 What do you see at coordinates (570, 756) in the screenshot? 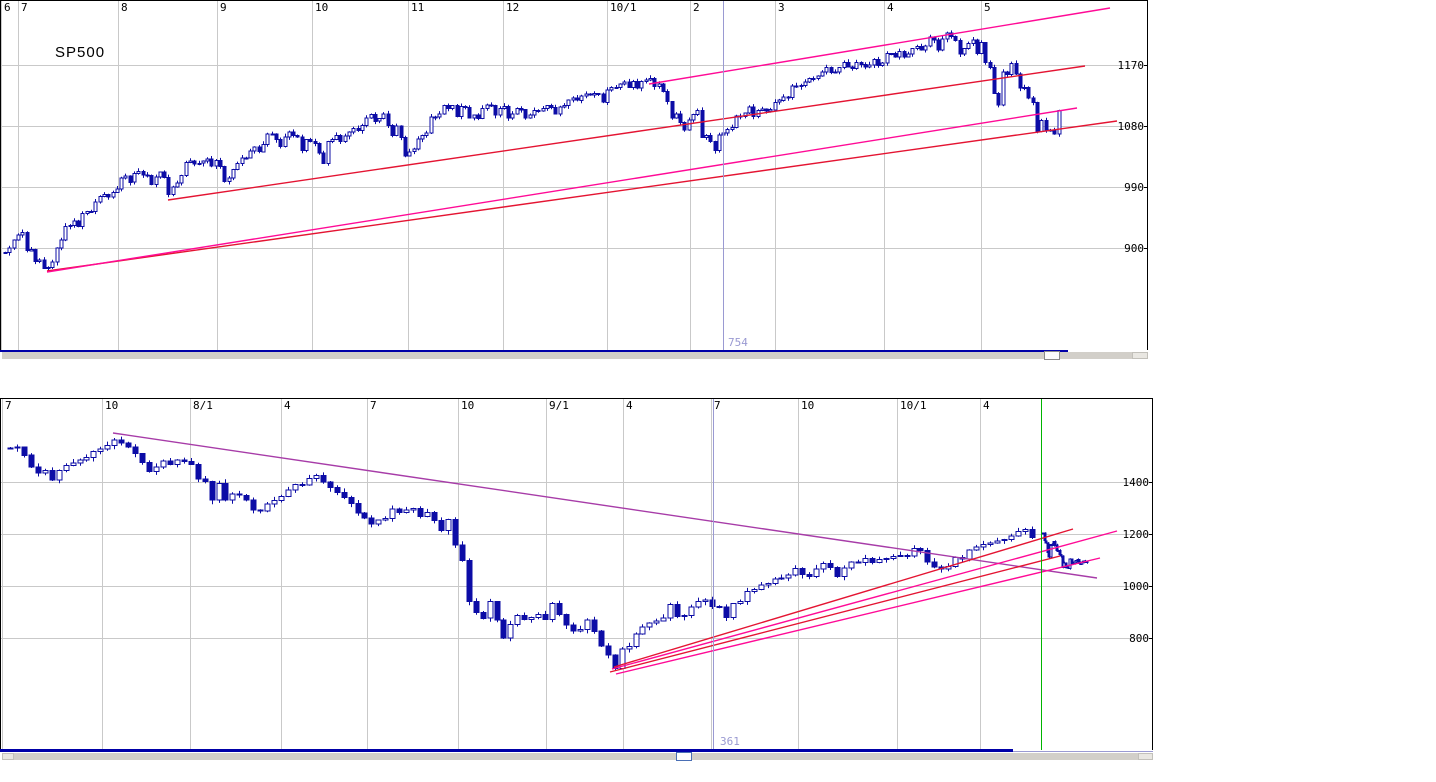
I see `weekly-chart-scrollbar-track` at bounding box center [570, 756].